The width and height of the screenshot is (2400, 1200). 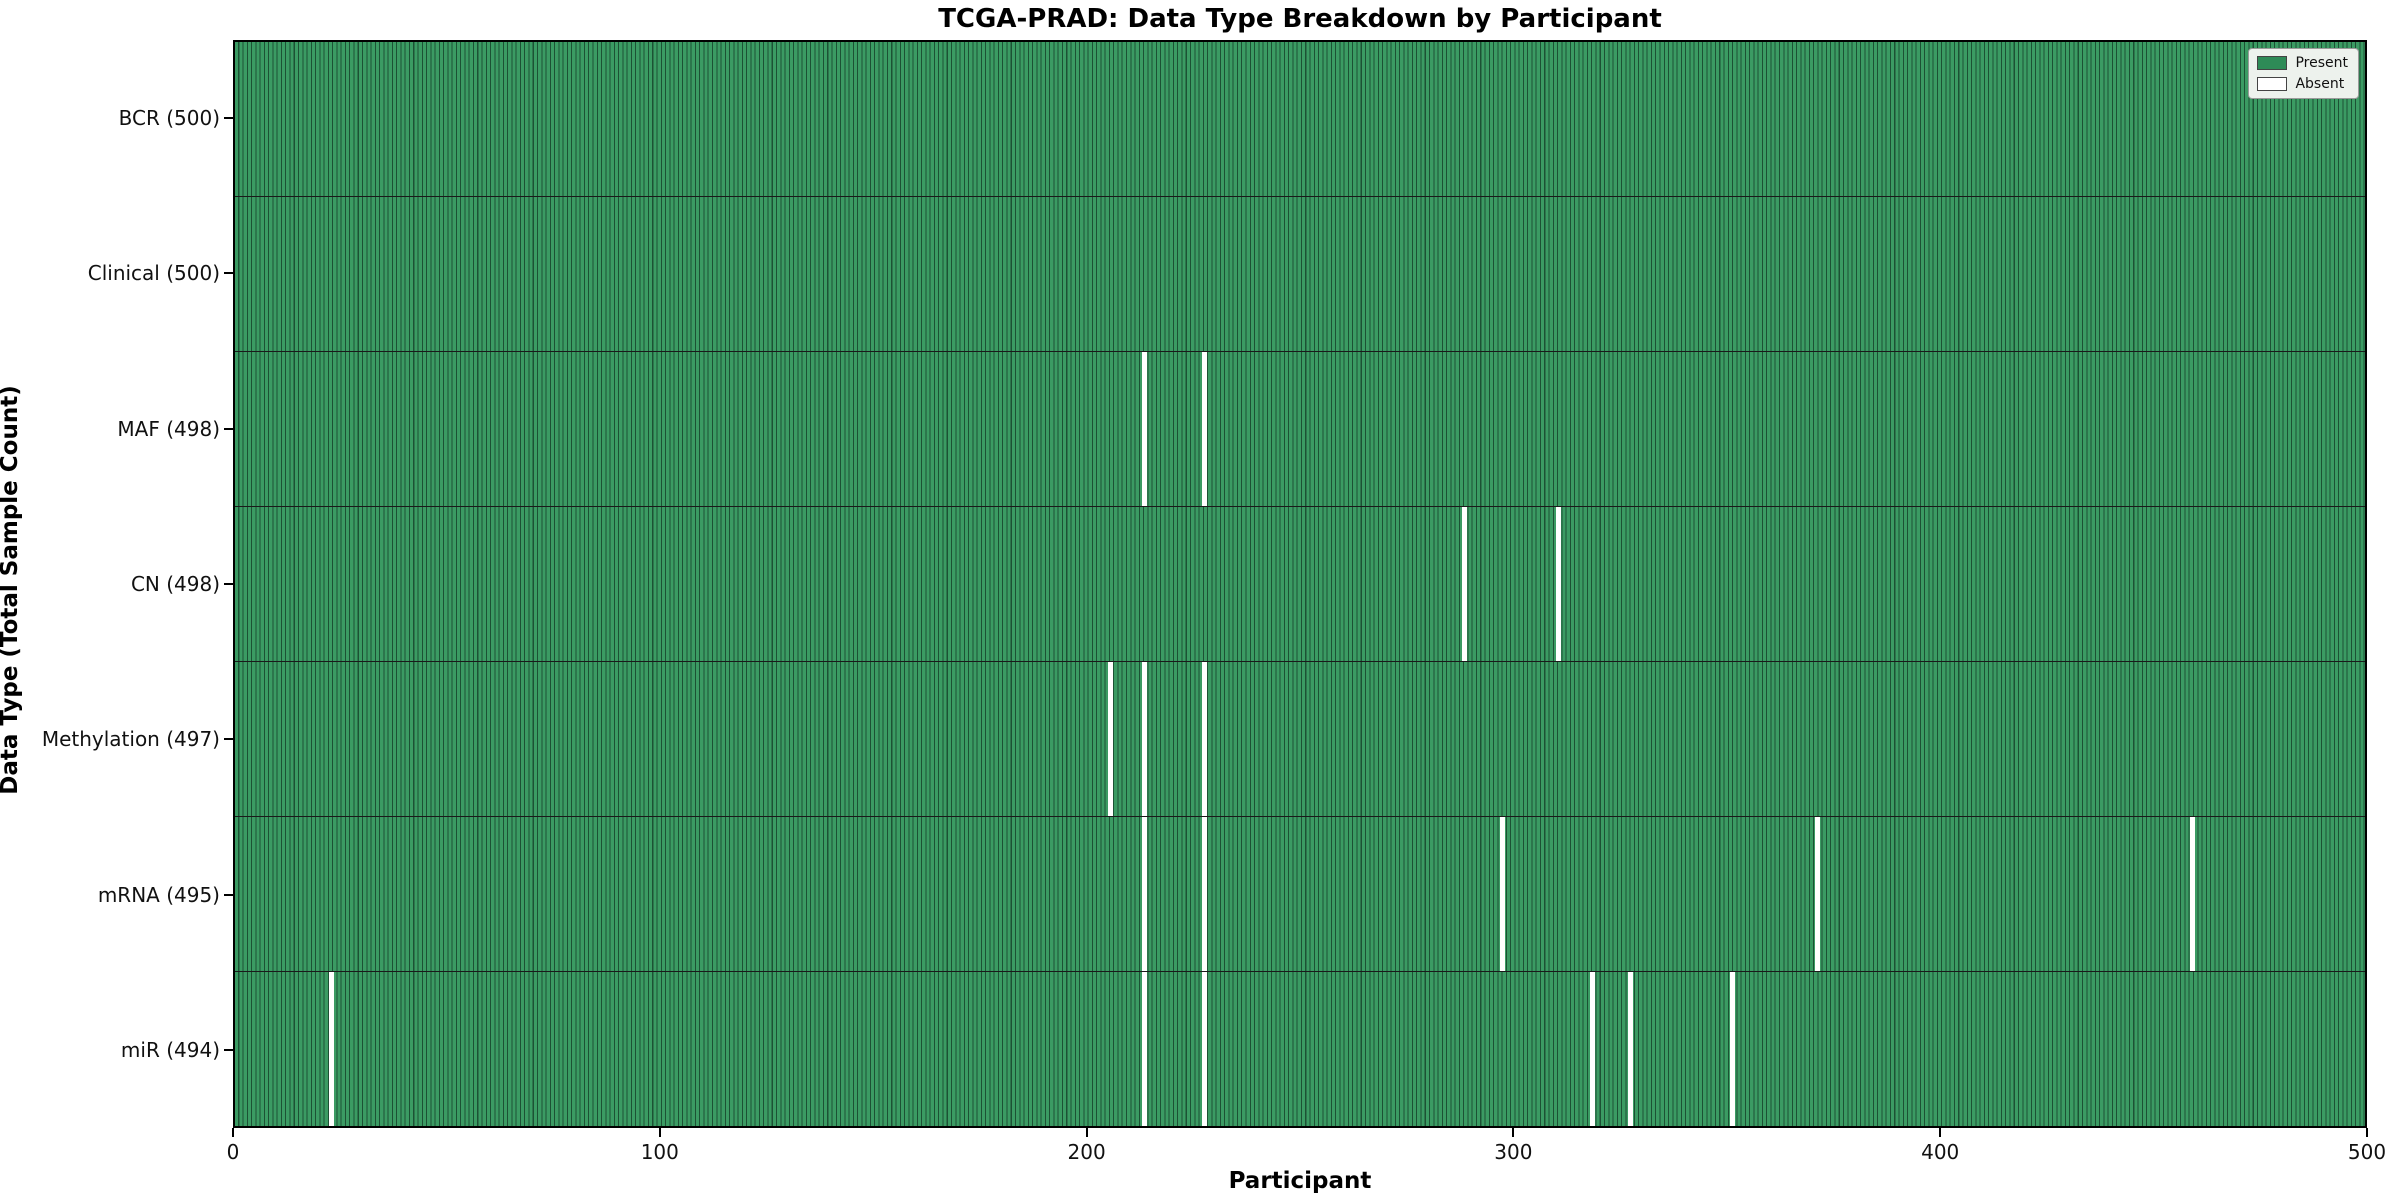 I want to click on legend-entry-absent: Absent, so click(x=2302, y=84).